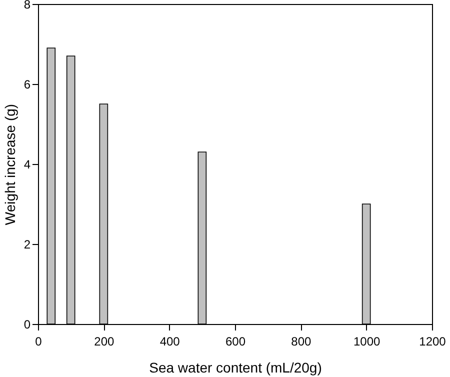 Image resolution: width=450 pixels, height=377 pixels. What do you see at coordinates (27, 245) in the screenshot?
I see `y-tick-label: 2` at bounding box center [27, 245].